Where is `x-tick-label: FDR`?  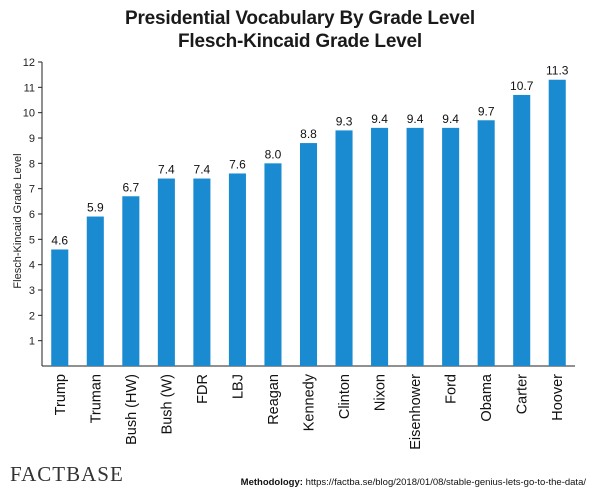 x-tick-label: FDR is located at coordinates (203, 389).